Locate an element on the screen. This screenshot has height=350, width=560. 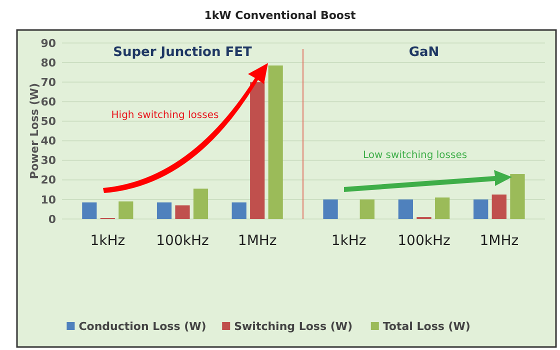
y-tick-label: 0 is located at coordinates (52, 219).